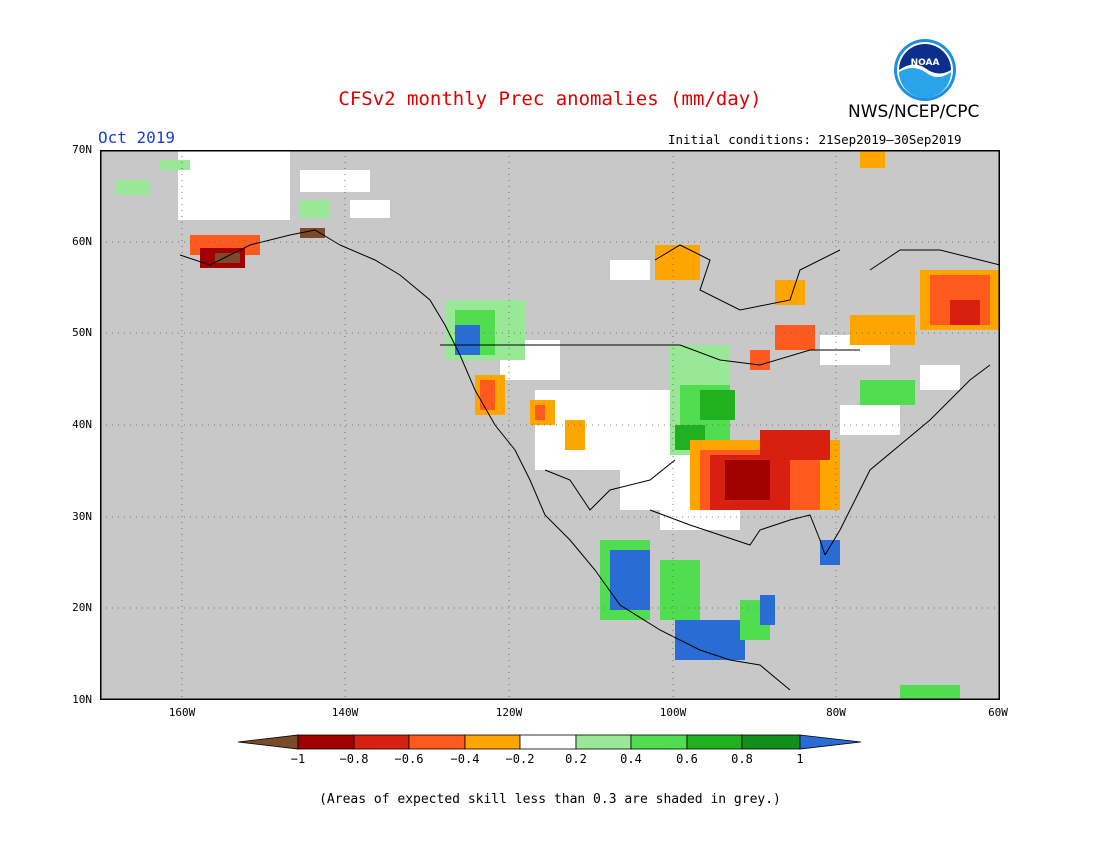  I want to click on agency-label: NWS/NCEP/CPC, so click(914, 112).